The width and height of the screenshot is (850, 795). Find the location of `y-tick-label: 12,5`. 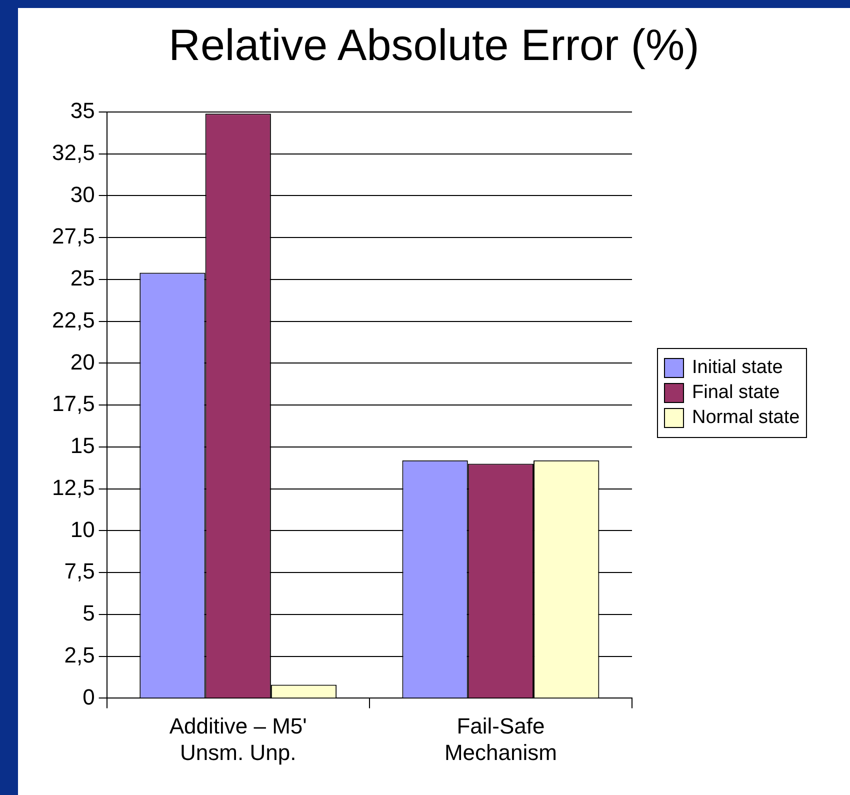

y-tick-label: 12,5 is located at coordinates (73, 487).